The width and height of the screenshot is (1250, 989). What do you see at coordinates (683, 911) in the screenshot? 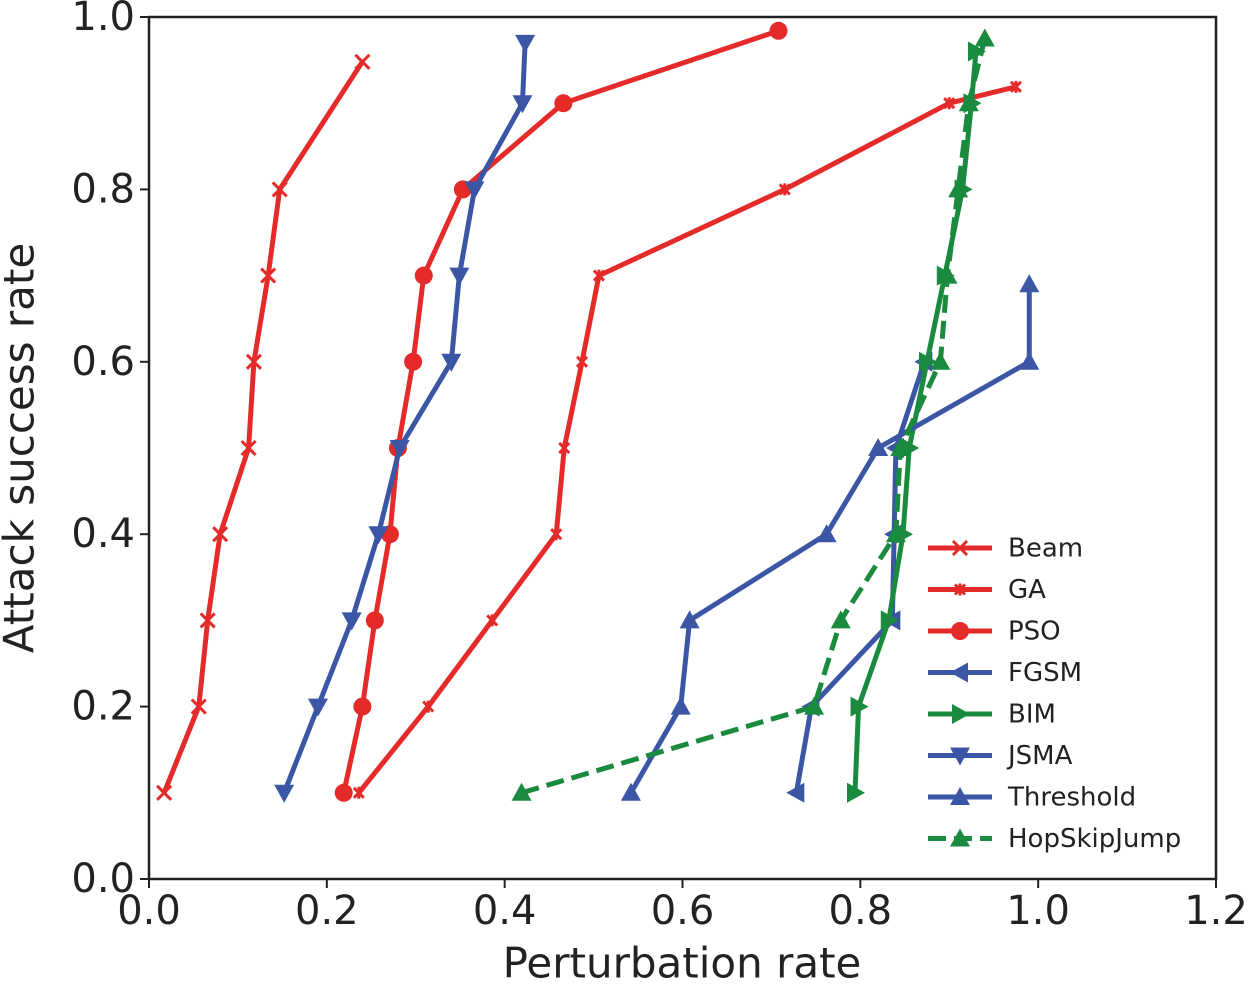
I see `x-tick-label: 0.6` at bounding box center [683, 911].